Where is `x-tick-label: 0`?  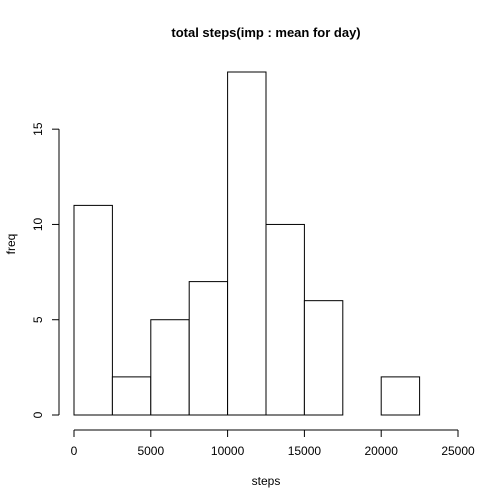
x-tick-label: 0 is located at coordinates (74, 451).